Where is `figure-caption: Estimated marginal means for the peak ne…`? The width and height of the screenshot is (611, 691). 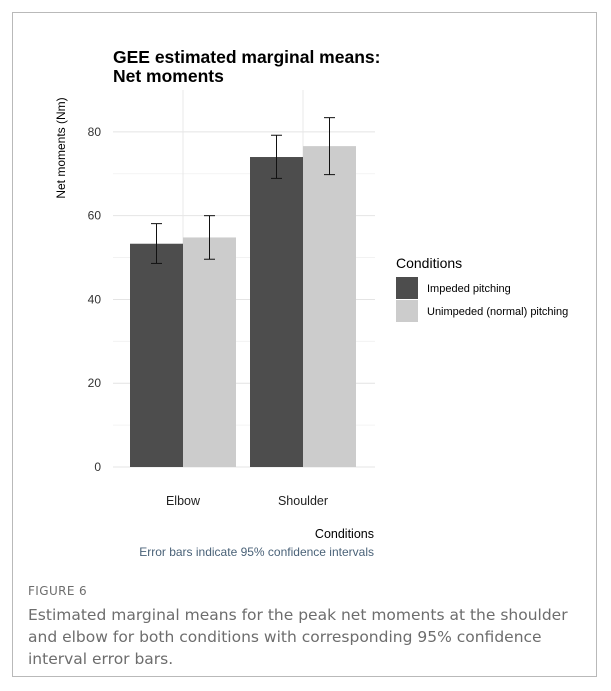 figure-caption: Estimated marginal means for the peak ne… is located at coordinates (298, 637).